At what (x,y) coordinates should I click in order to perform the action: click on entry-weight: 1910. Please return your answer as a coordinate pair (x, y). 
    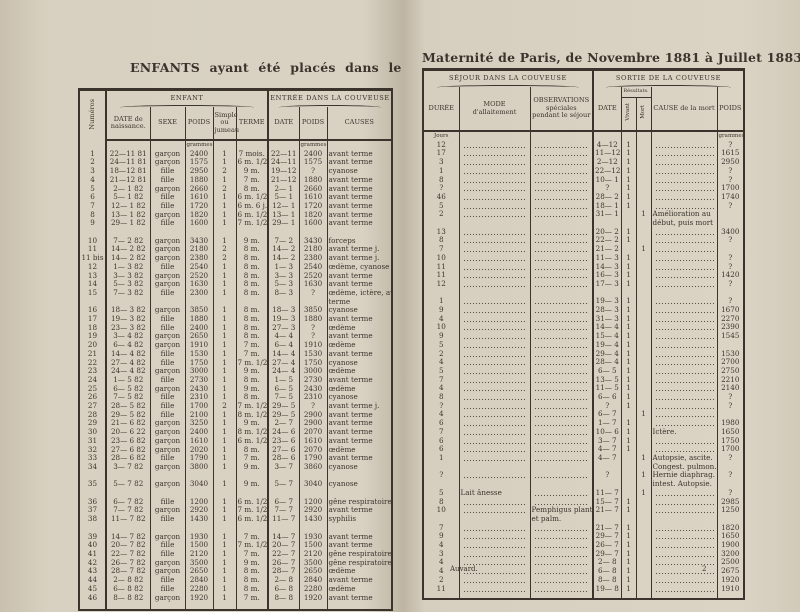
    Looking at the image, I should click on (313, 345).